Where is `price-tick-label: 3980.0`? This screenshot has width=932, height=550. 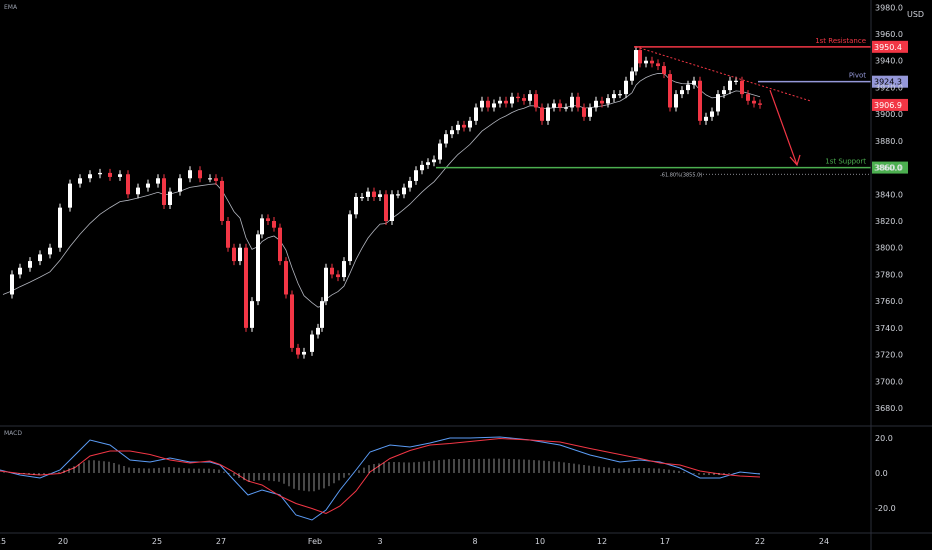 price-tick-label: 3980.0 is located at coordinates (889, 7).